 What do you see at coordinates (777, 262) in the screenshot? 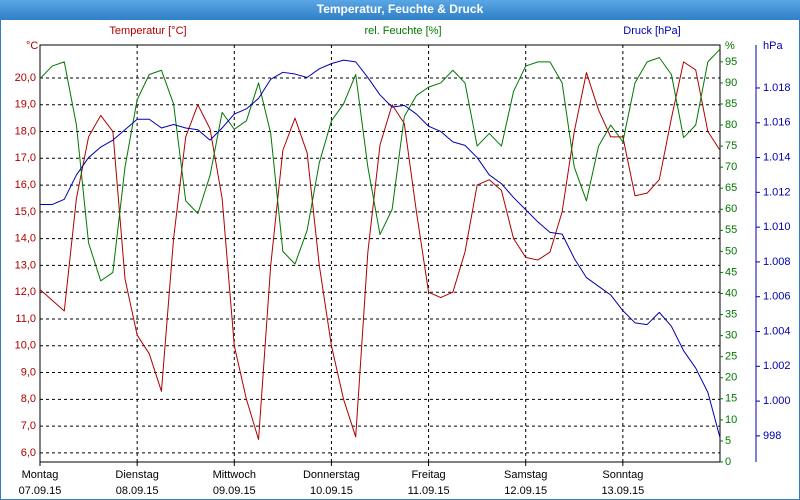
I see `y3-tick-label: 1.008` at bounding box center [777, 262].